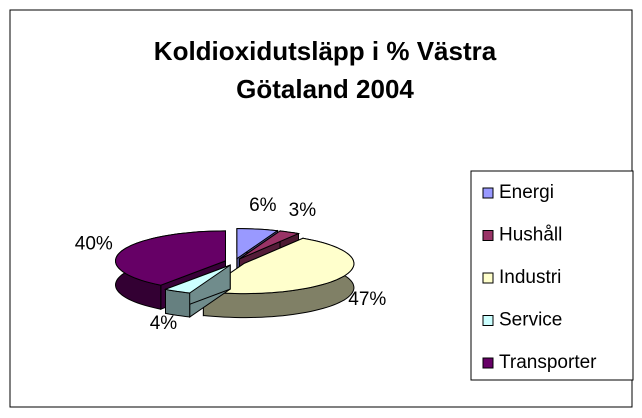 This screenshot has height=418, width=642. Describe the element at coordinates (530, 320) in the screenshot. I see `legend-label: Service` at that location.